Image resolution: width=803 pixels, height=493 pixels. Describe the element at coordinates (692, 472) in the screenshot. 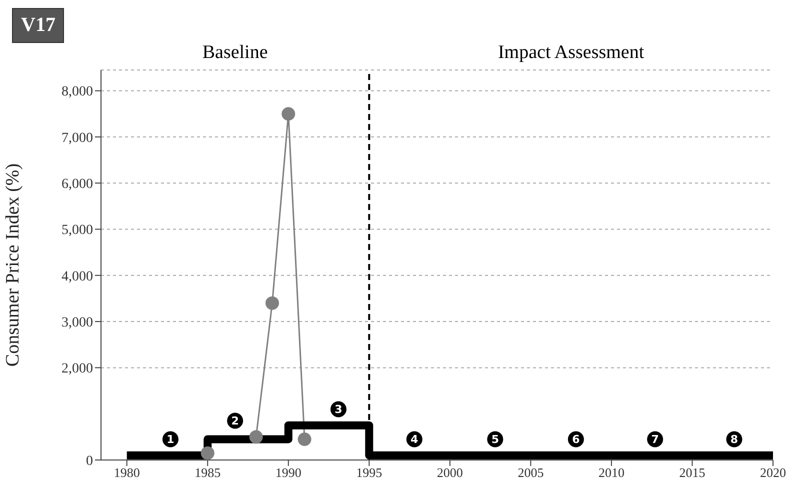

I see `x-tick-label: 2015` at that location.